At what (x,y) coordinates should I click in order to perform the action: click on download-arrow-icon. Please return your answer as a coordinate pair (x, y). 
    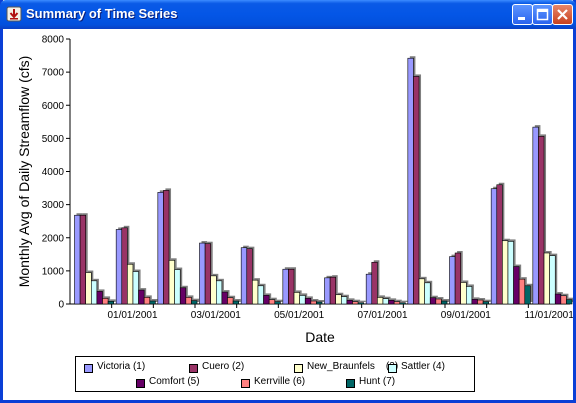
    Looking at the image, I should click on (14, 14).